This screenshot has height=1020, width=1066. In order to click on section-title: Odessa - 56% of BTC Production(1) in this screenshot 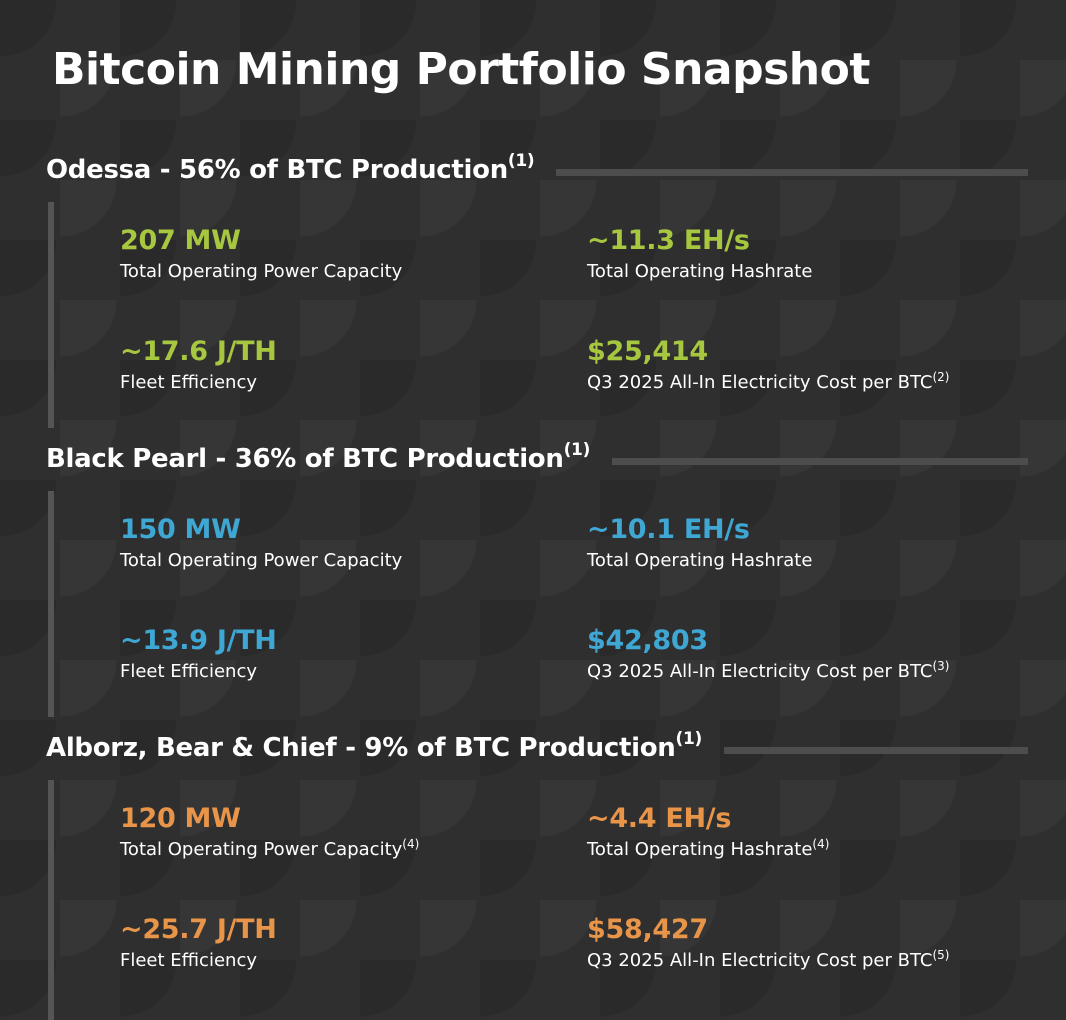, I will do `click(290, 169)`.